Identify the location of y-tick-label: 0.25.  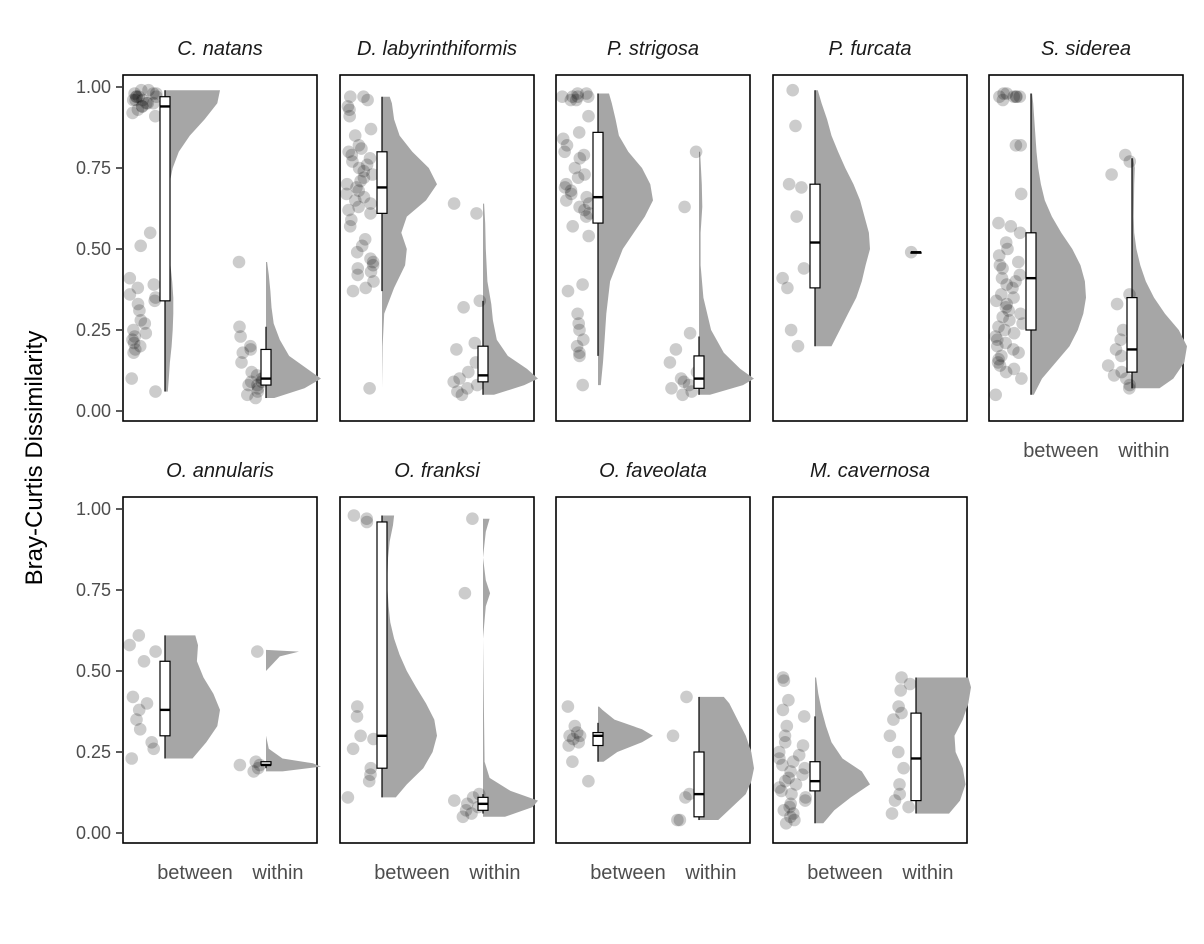
(93, 330).